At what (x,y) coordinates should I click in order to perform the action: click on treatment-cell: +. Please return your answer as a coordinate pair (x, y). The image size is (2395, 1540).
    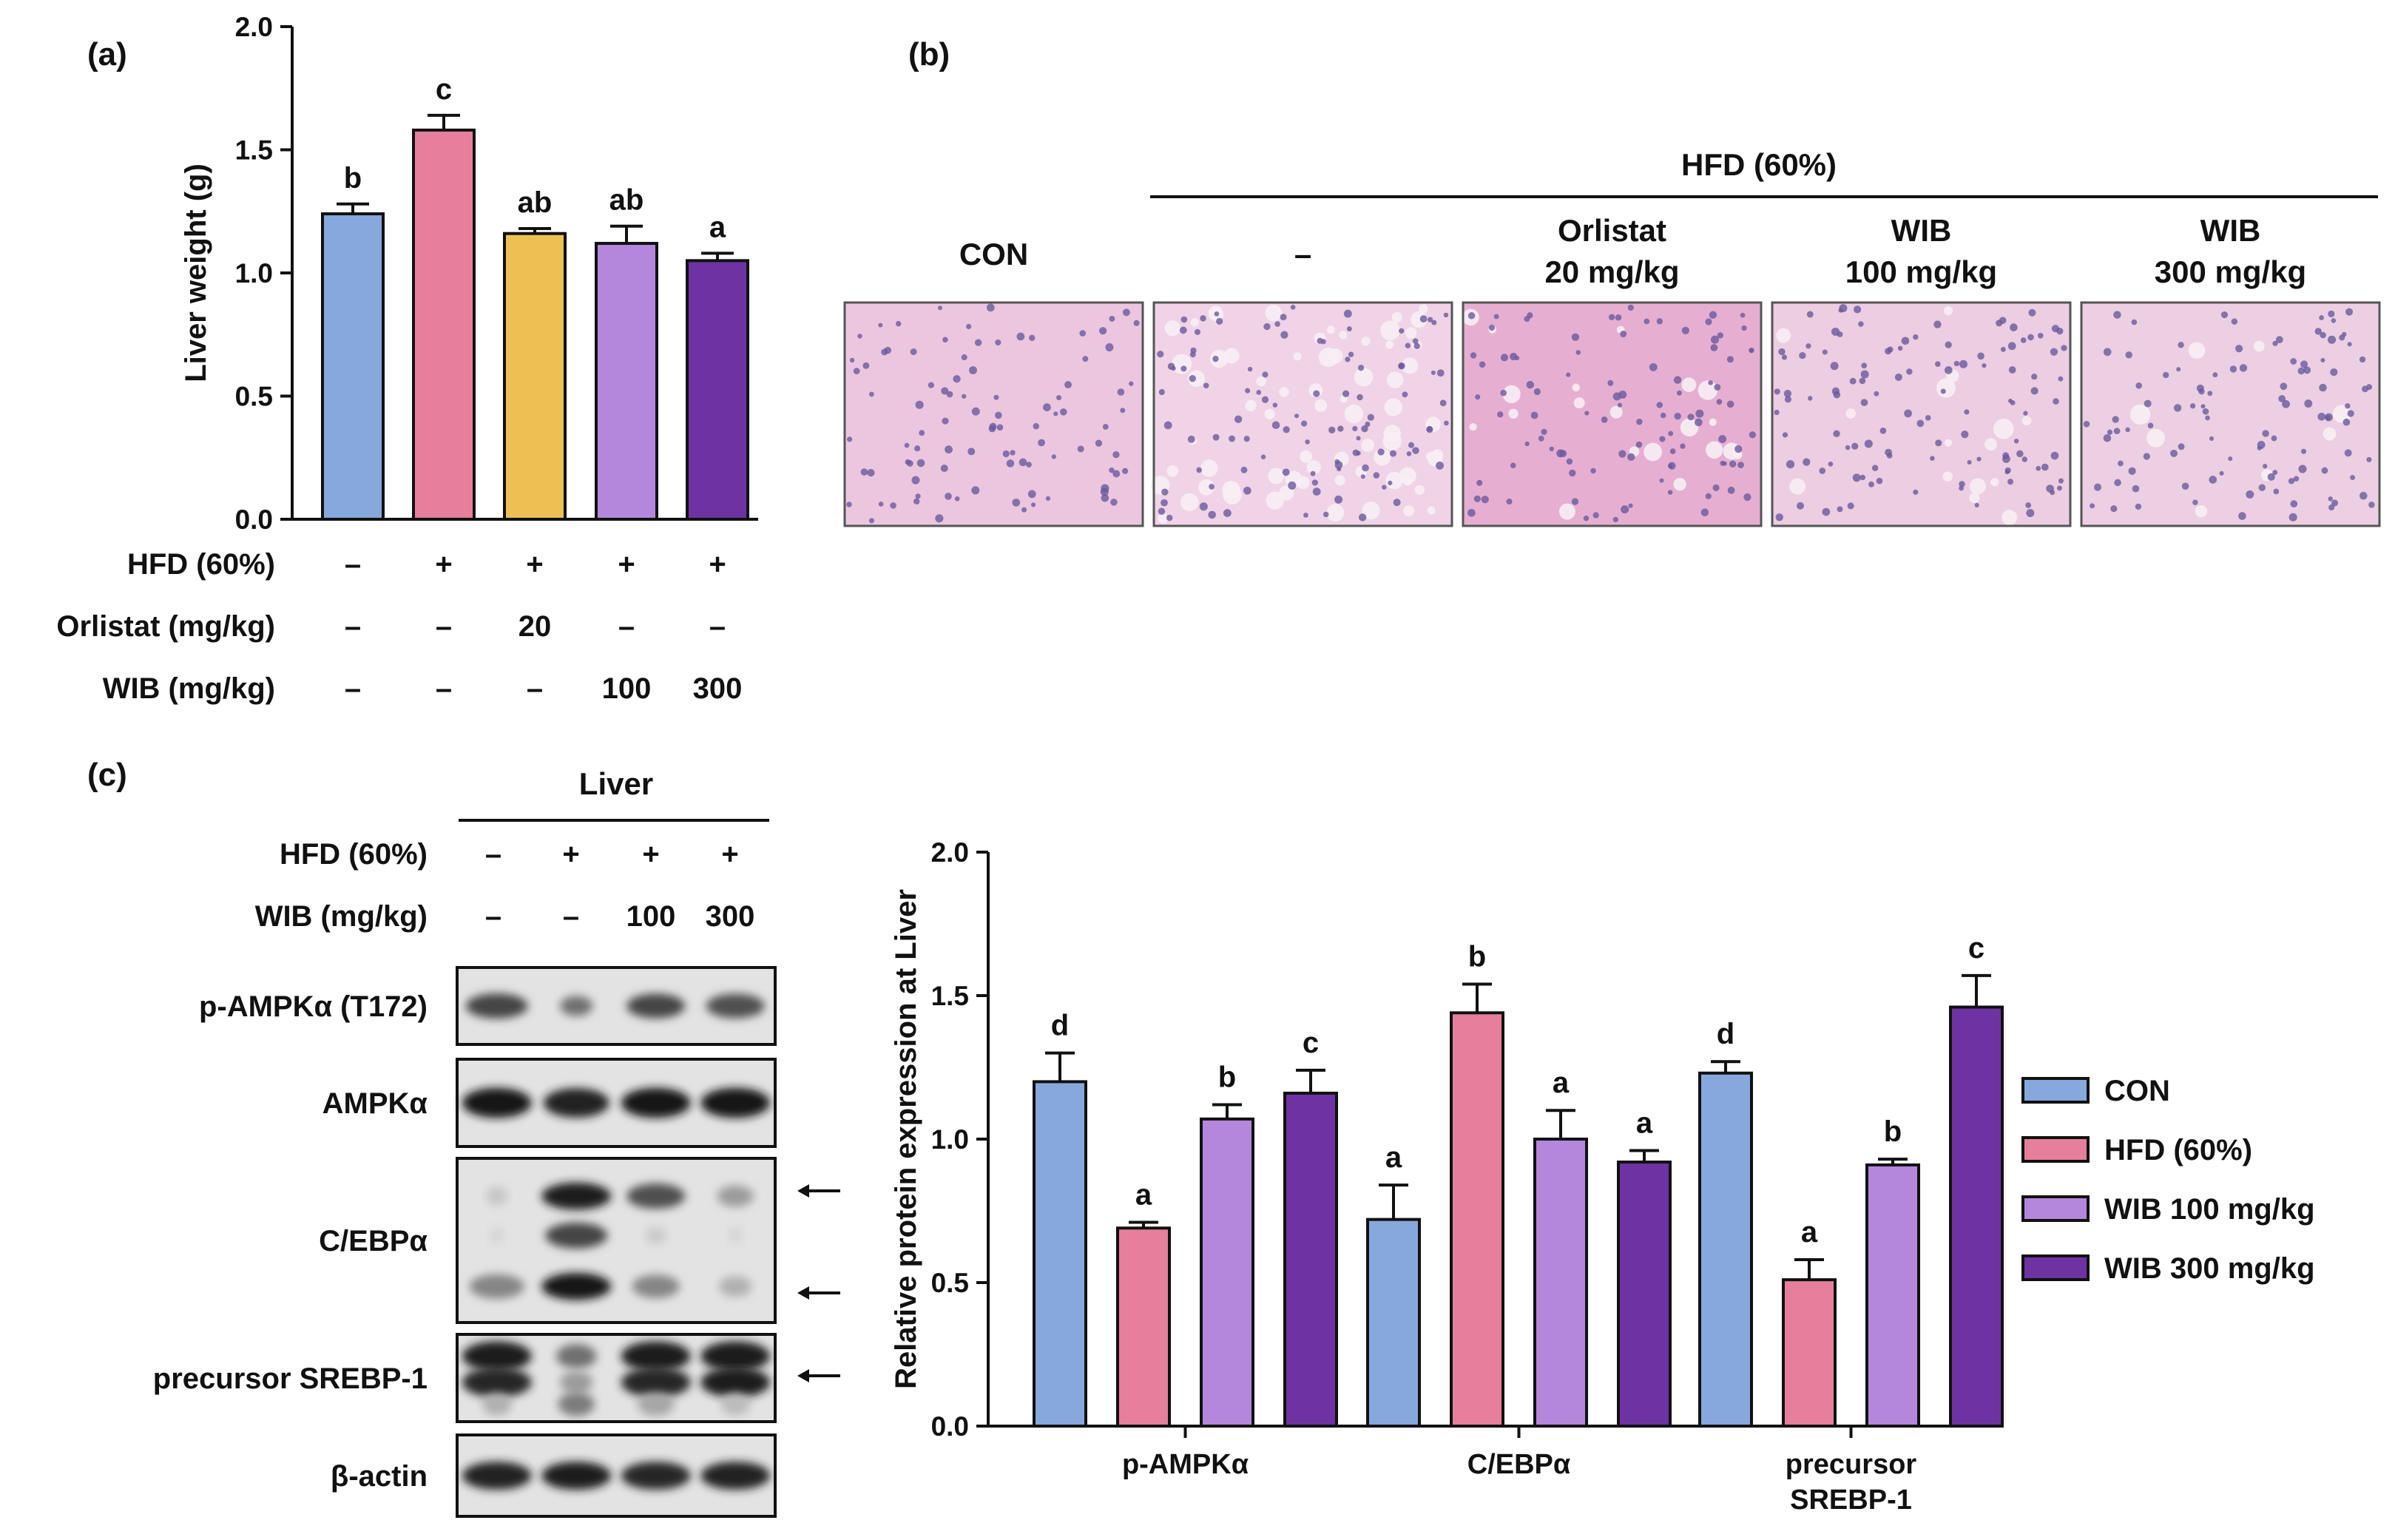
    Looking at the image, I should click on (626, 564).